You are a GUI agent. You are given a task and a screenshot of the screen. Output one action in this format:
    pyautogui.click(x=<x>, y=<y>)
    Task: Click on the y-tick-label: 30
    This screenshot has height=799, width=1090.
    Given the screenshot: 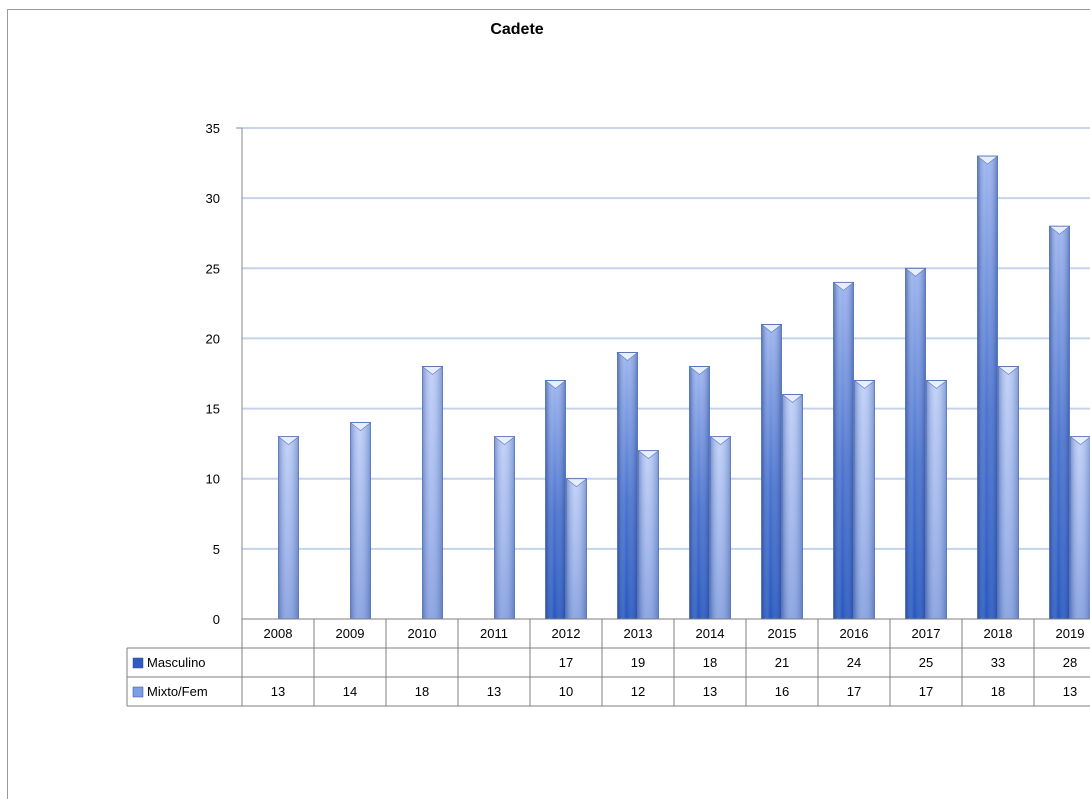 What is the action you would take?
    pyautogui.click(x=213, y=198)
    